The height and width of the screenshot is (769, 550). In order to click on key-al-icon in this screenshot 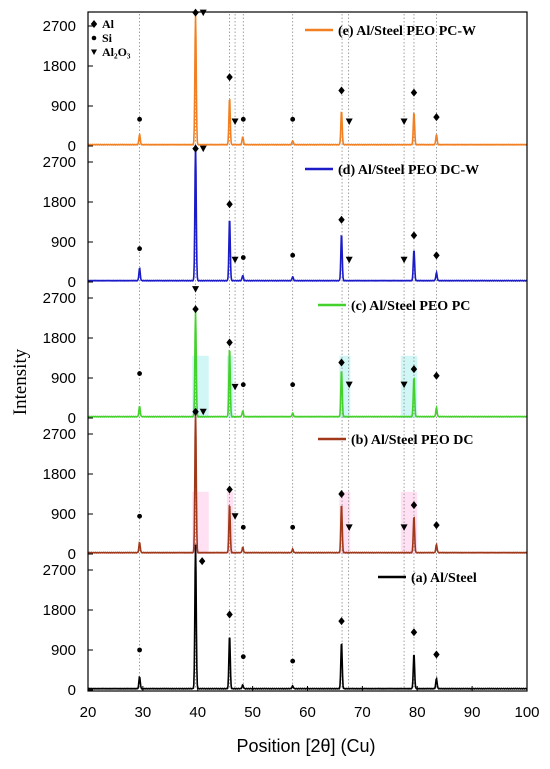, I will do `click(94, 24)`.